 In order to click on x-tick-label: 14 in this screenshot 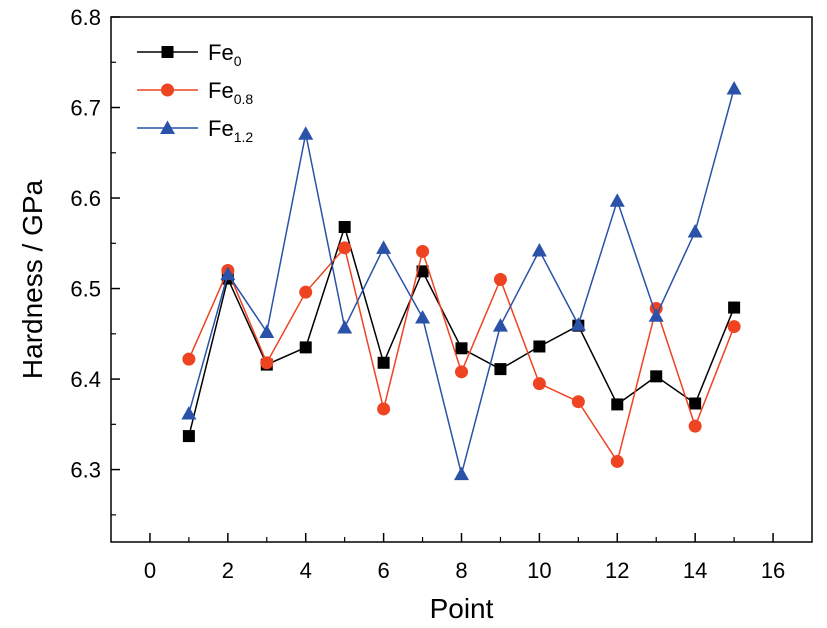, I will do `click(695, 570)`.